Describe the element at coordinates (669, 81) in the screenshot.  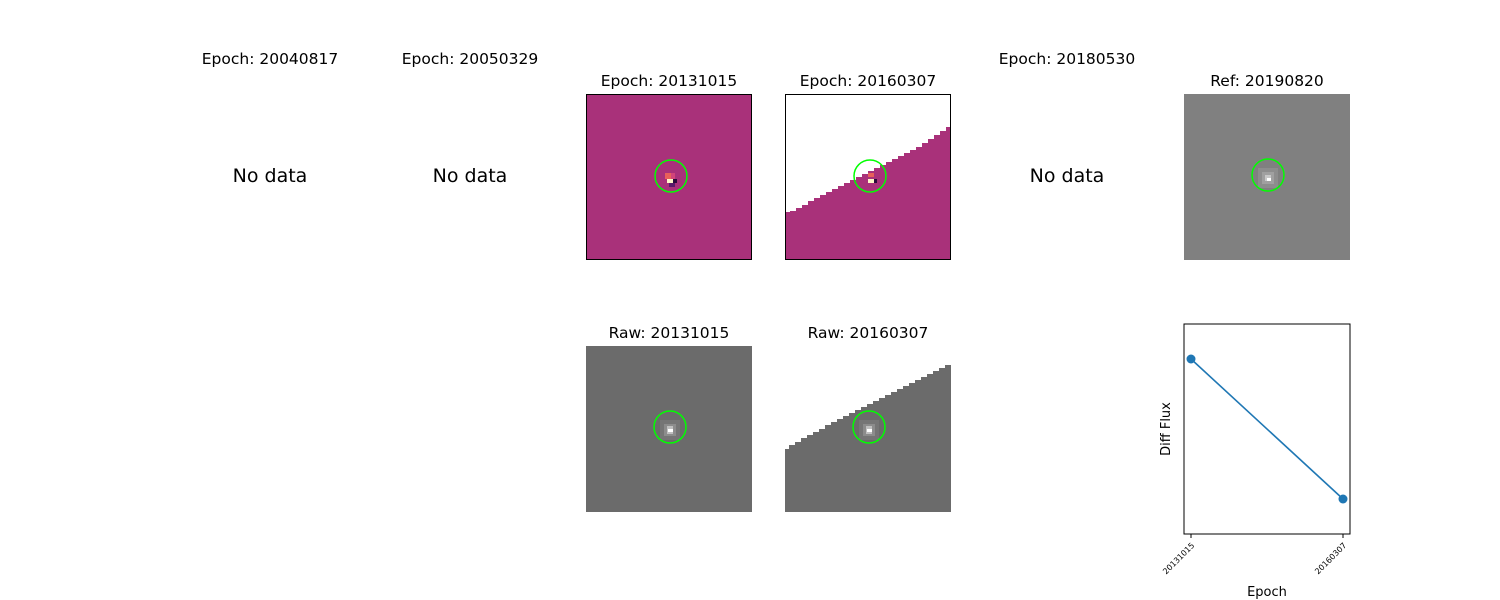
I see `epoch-20131015-title: Epoch: 20131015` at that location.